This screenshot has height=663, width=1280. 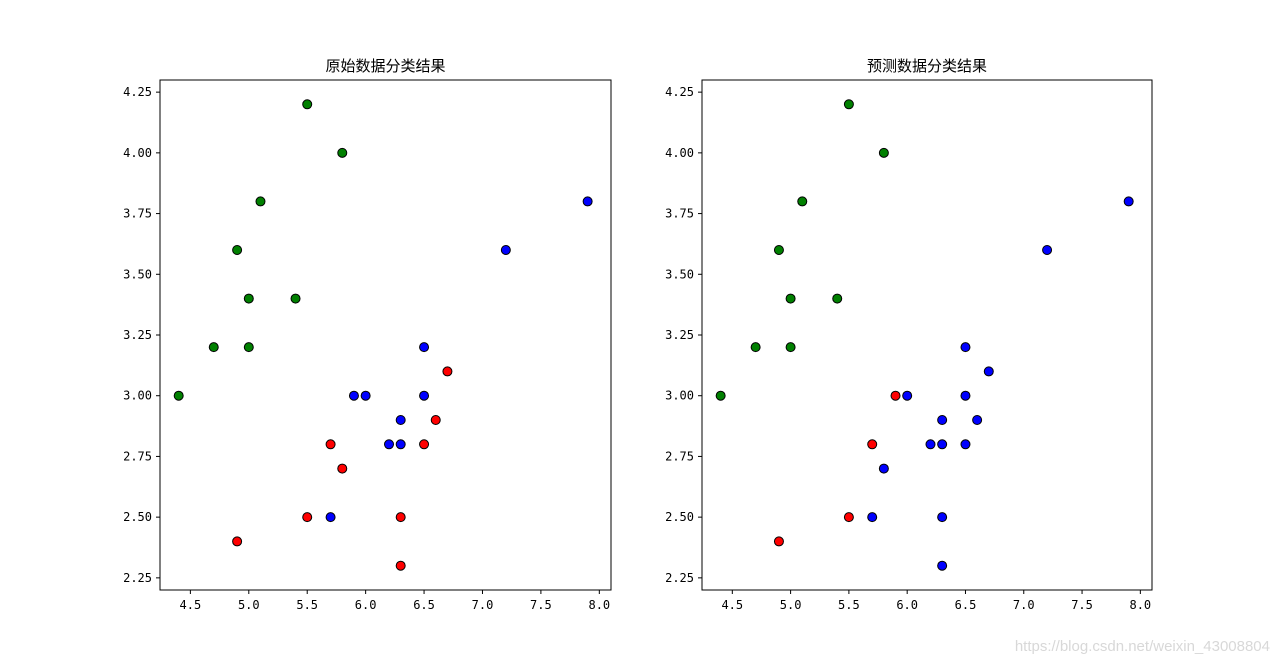 I want to click on chart-title: 原始数据分类结果, so click(x=385, y=66).